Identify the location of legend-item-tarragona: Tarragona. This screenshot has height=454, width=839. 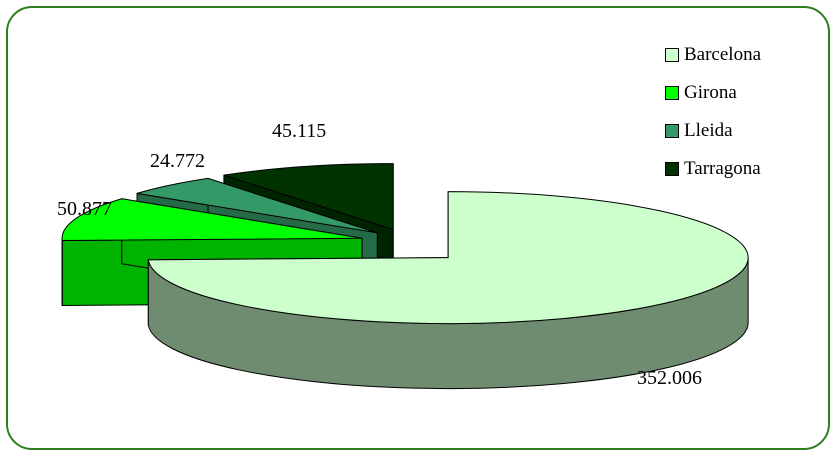
(713, 169).